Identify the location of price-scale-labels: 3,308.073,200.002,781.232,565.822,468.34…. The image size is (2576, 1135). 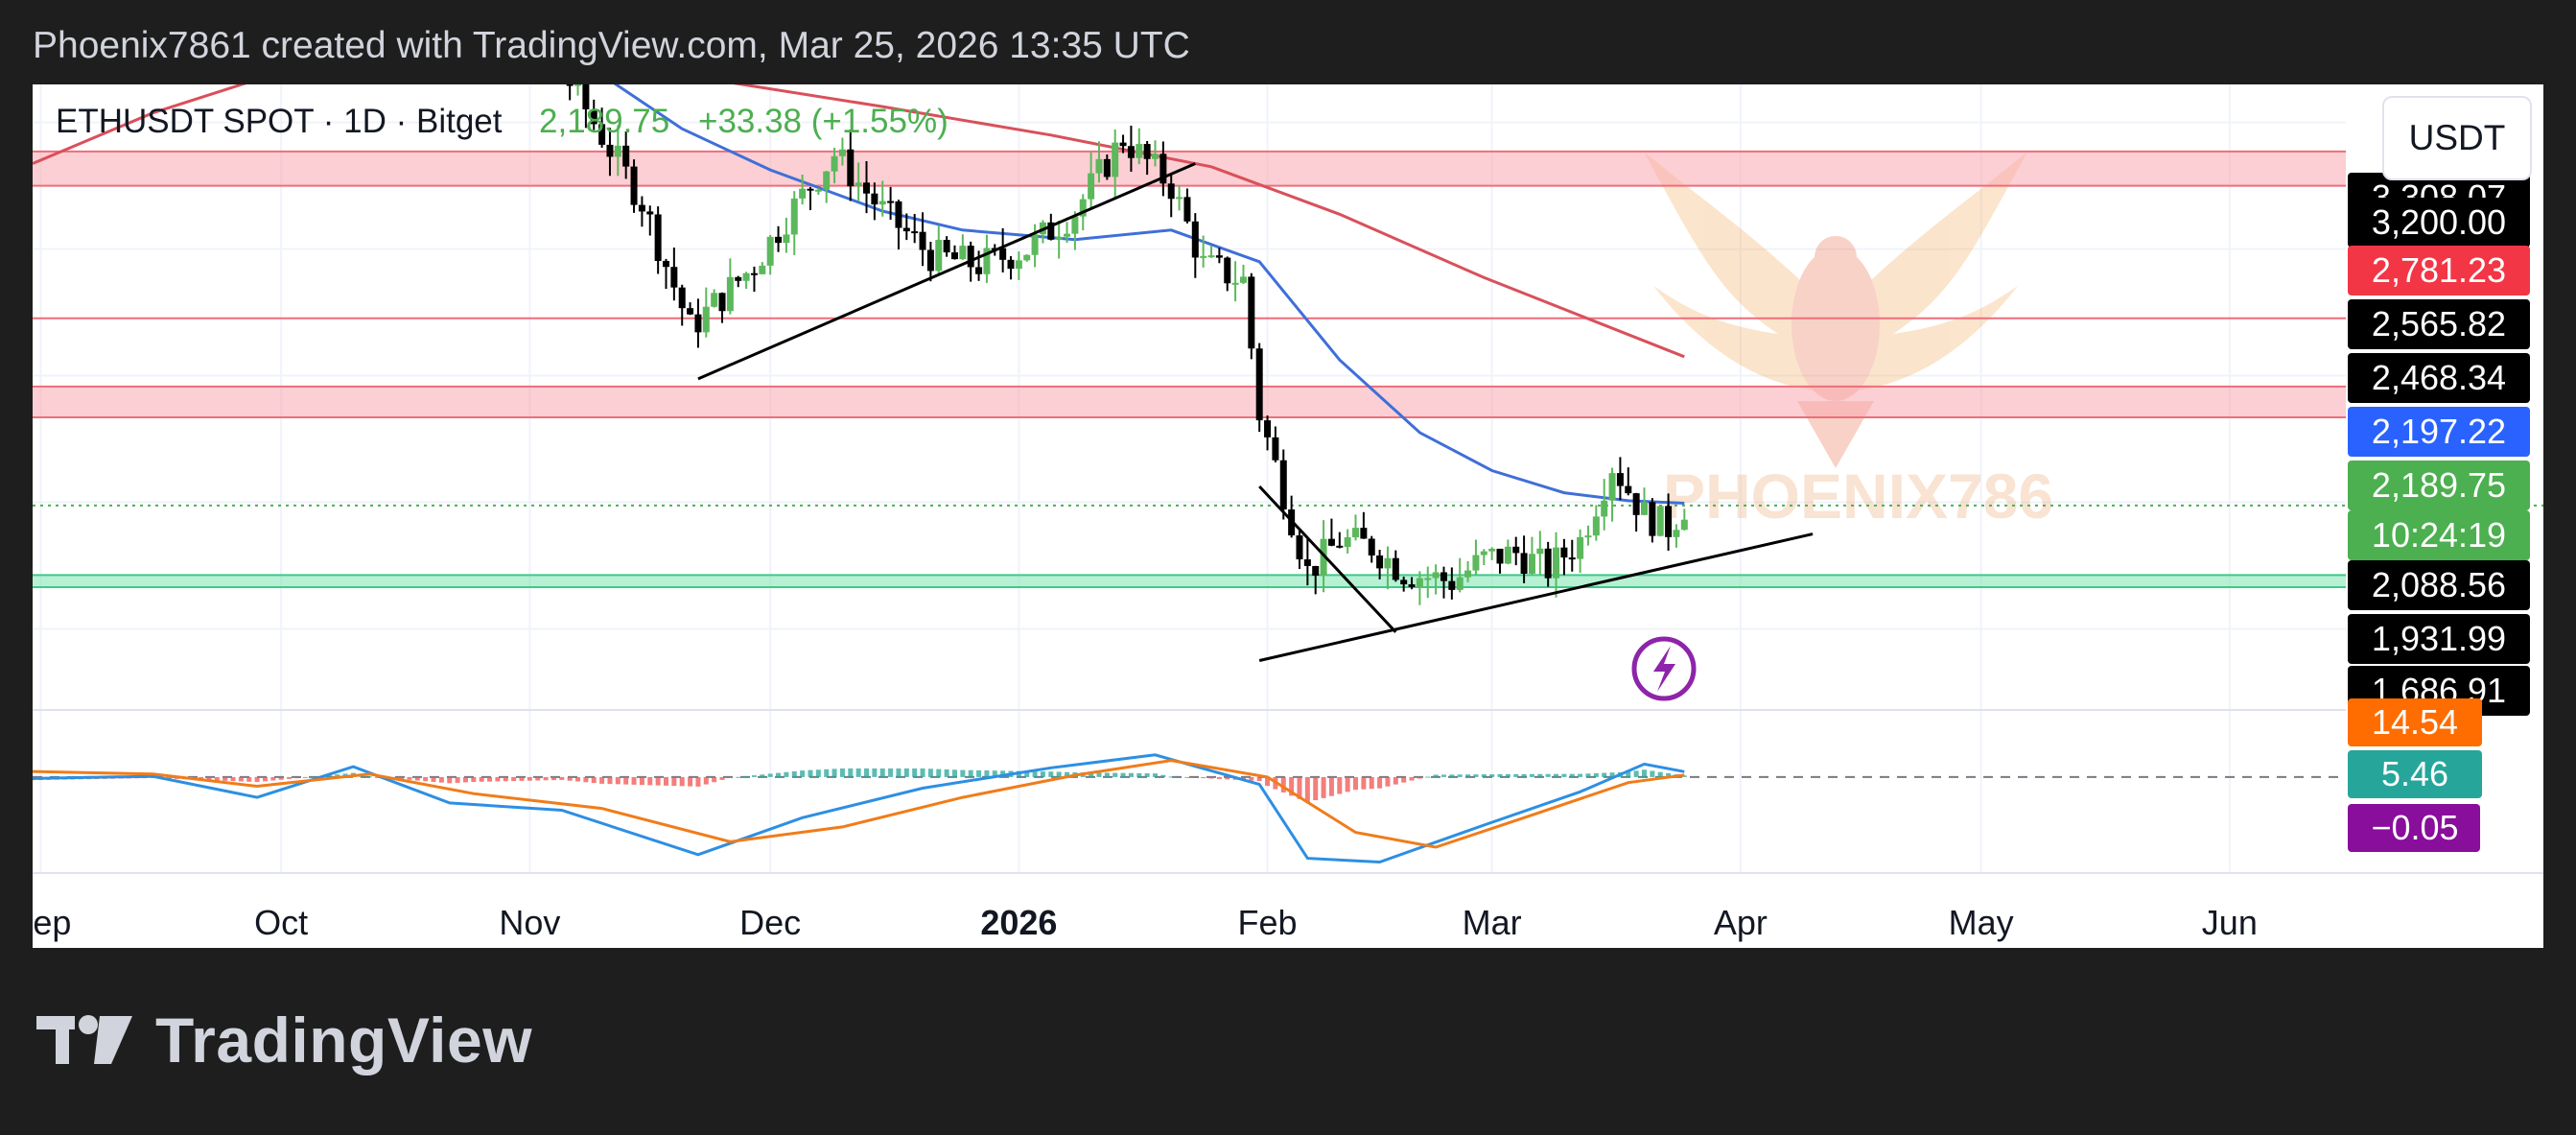
(2439, 512).